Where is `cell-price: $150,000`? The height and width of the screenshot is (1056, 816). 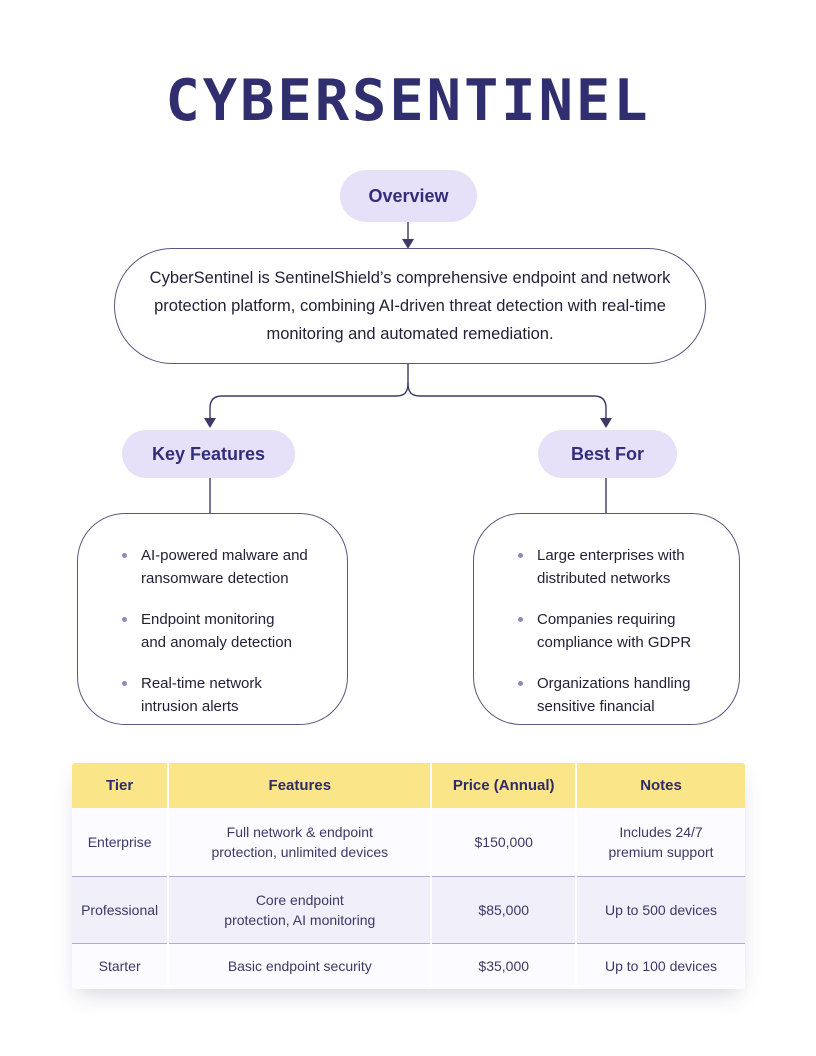 cell-price: $150,000 is located at coordinates (503, 842).